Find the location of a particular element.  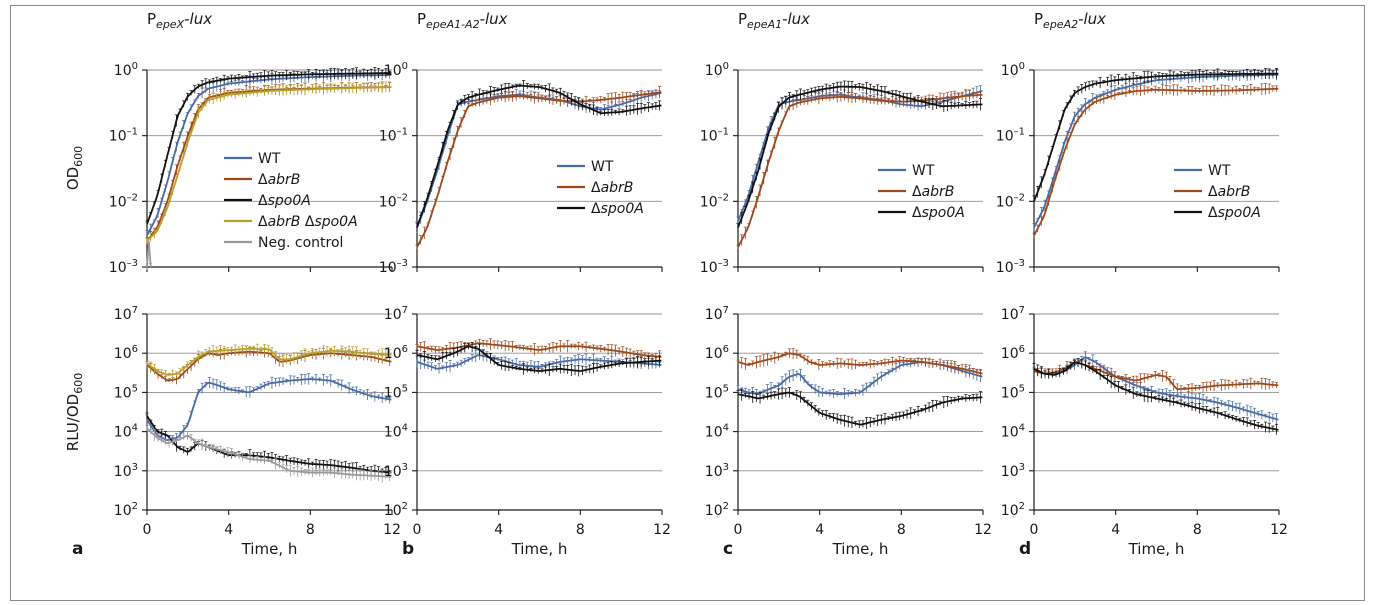

panel-title-d: PepeA2-lux is located at coordinates (1070, 20).